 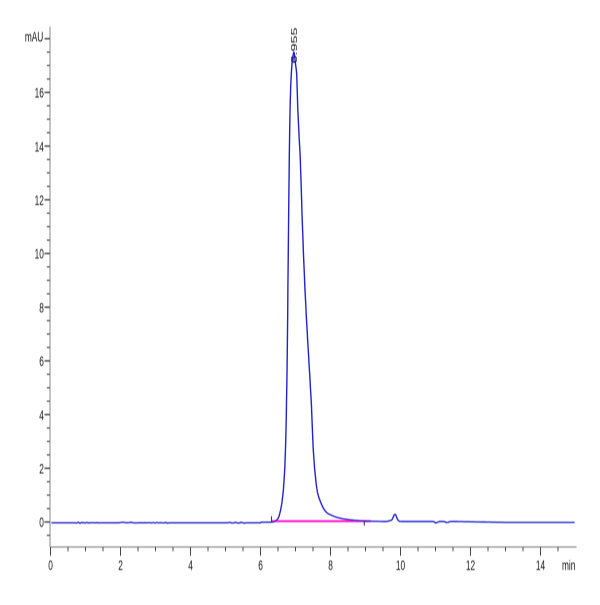 I want to click on svg-text: min, so click(x=568, y=566).